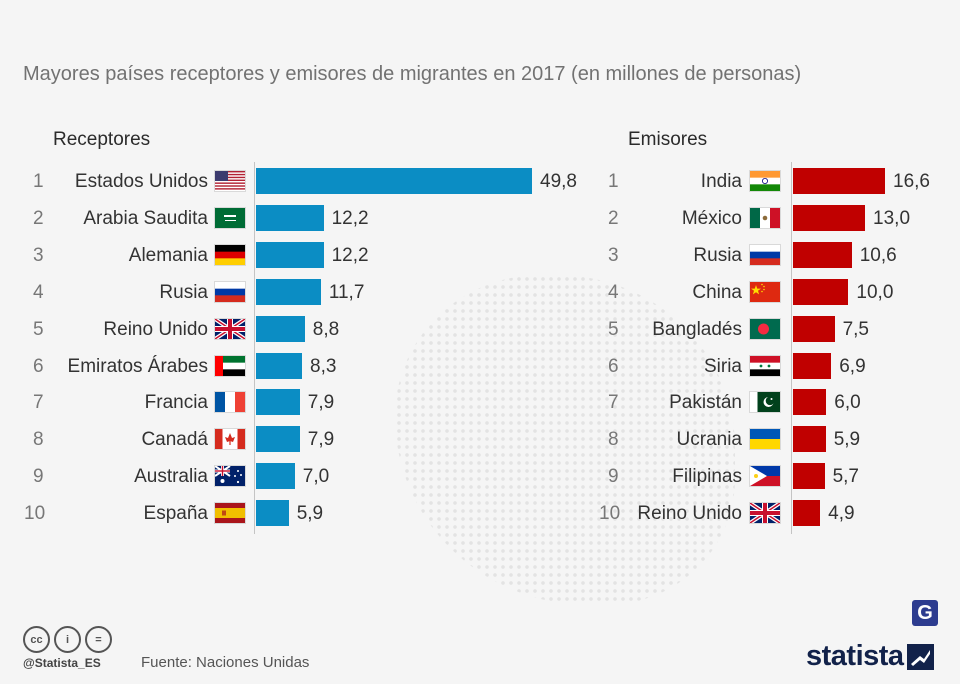  What do you see at coordinates (480, 329) in the screenshot?
I see `emisores-row: 5 Bangladés 7,5` at bounding box center [480, 329].